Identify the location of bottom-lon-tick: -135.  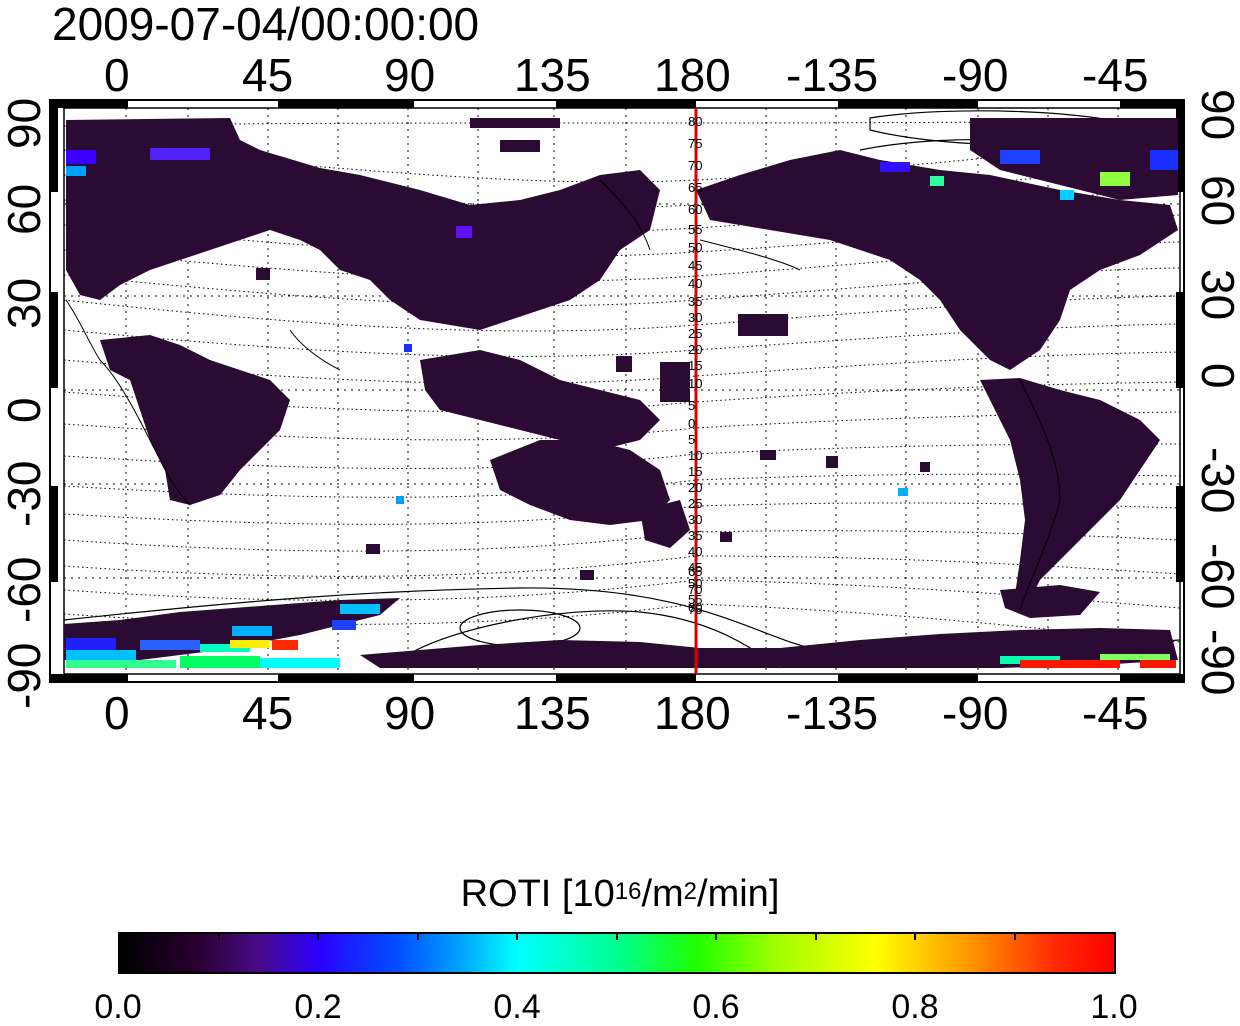
(832, 713).